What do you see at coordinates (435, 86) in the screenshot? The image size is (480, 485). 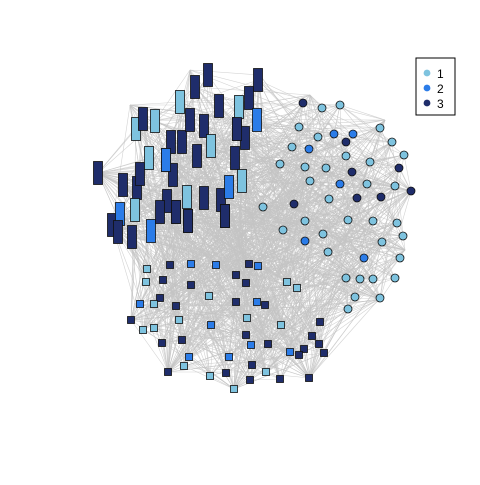 I see `legend: 1 2 3` at bounding box center [435, 86].